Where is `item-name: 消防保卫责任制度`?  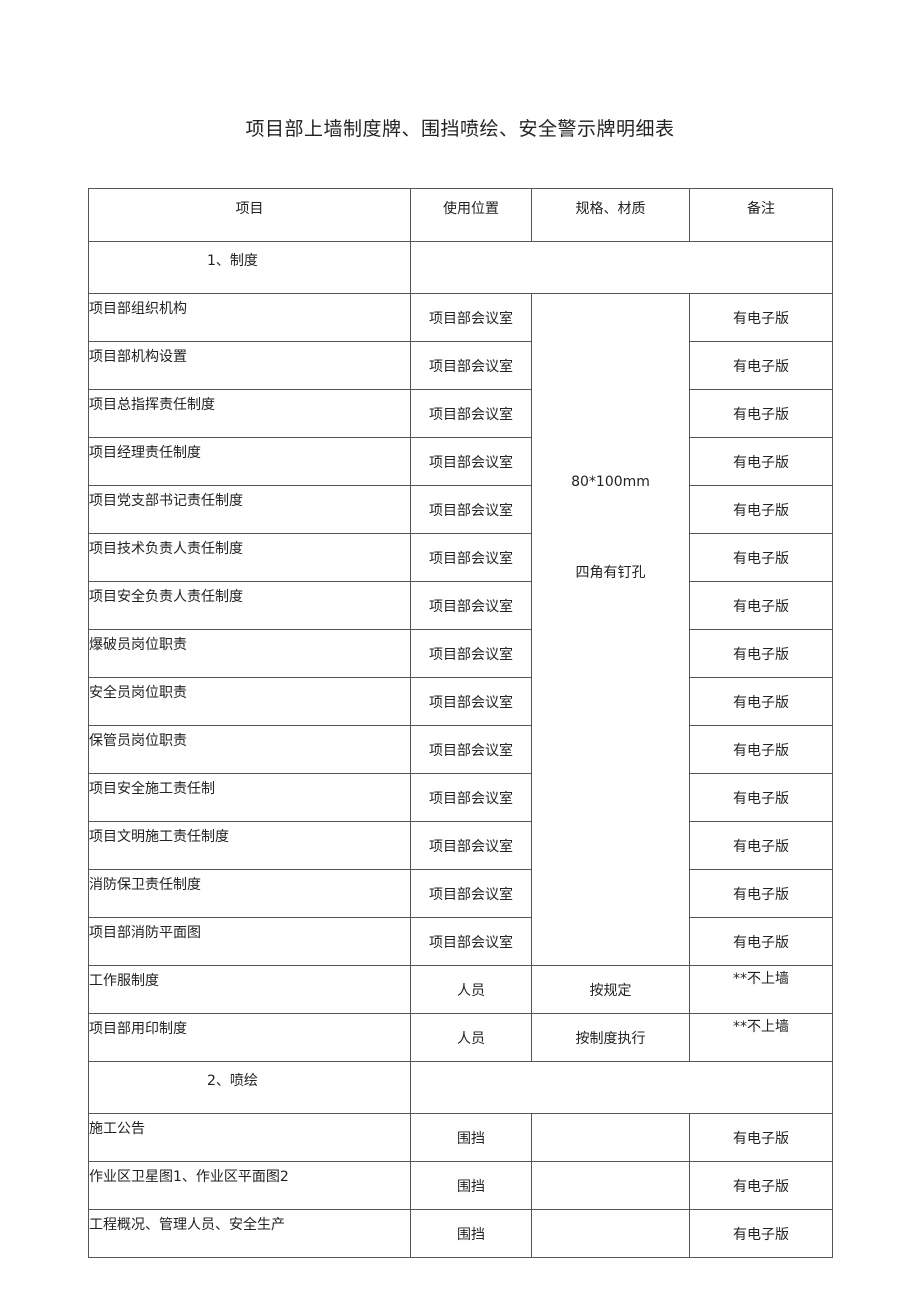
item-name: 消防保卫责任制度 is located at coordinates (249, 893).